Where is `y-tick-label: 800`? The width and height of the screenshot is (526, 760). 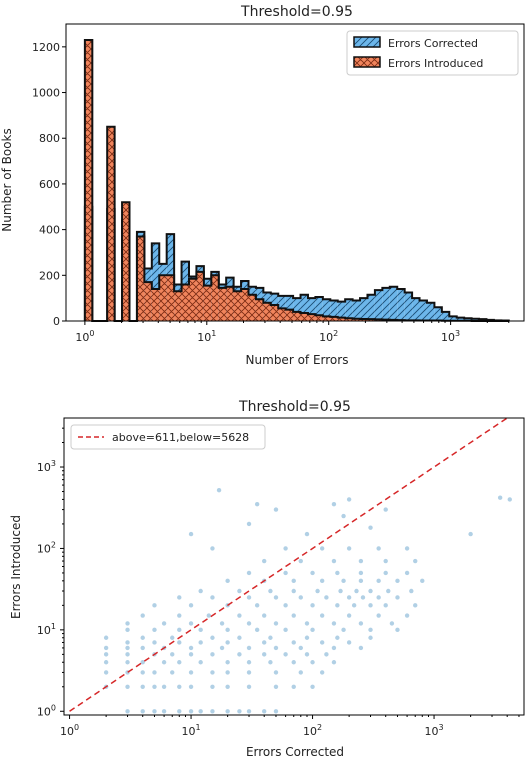
y-tick-label: 800 is located at coordinates (49, 138).